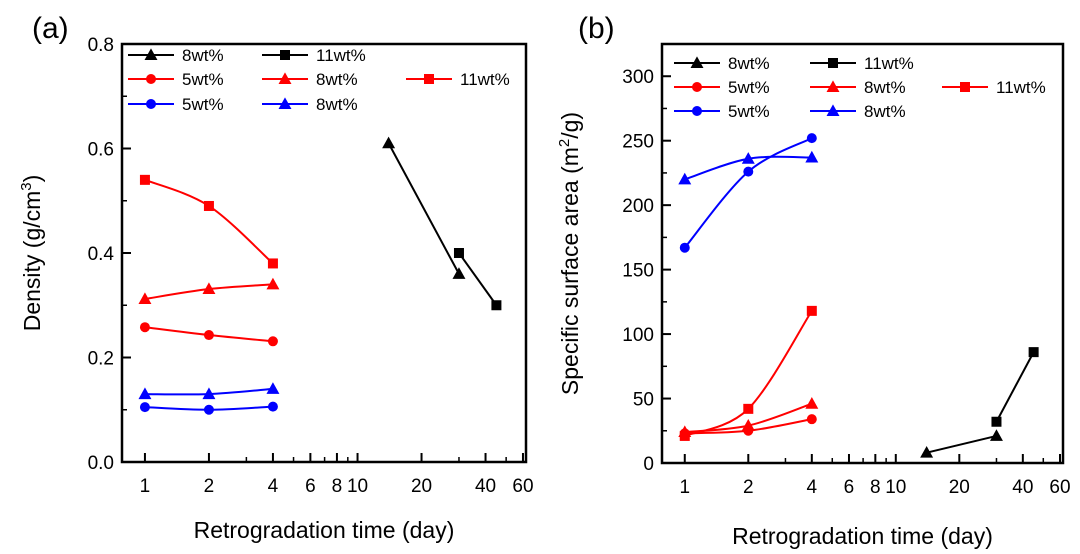  What do you see at coordinates (638, 335) in the screenshot?
I see `y-tick-label: 100` at bounding box center [638, 335].